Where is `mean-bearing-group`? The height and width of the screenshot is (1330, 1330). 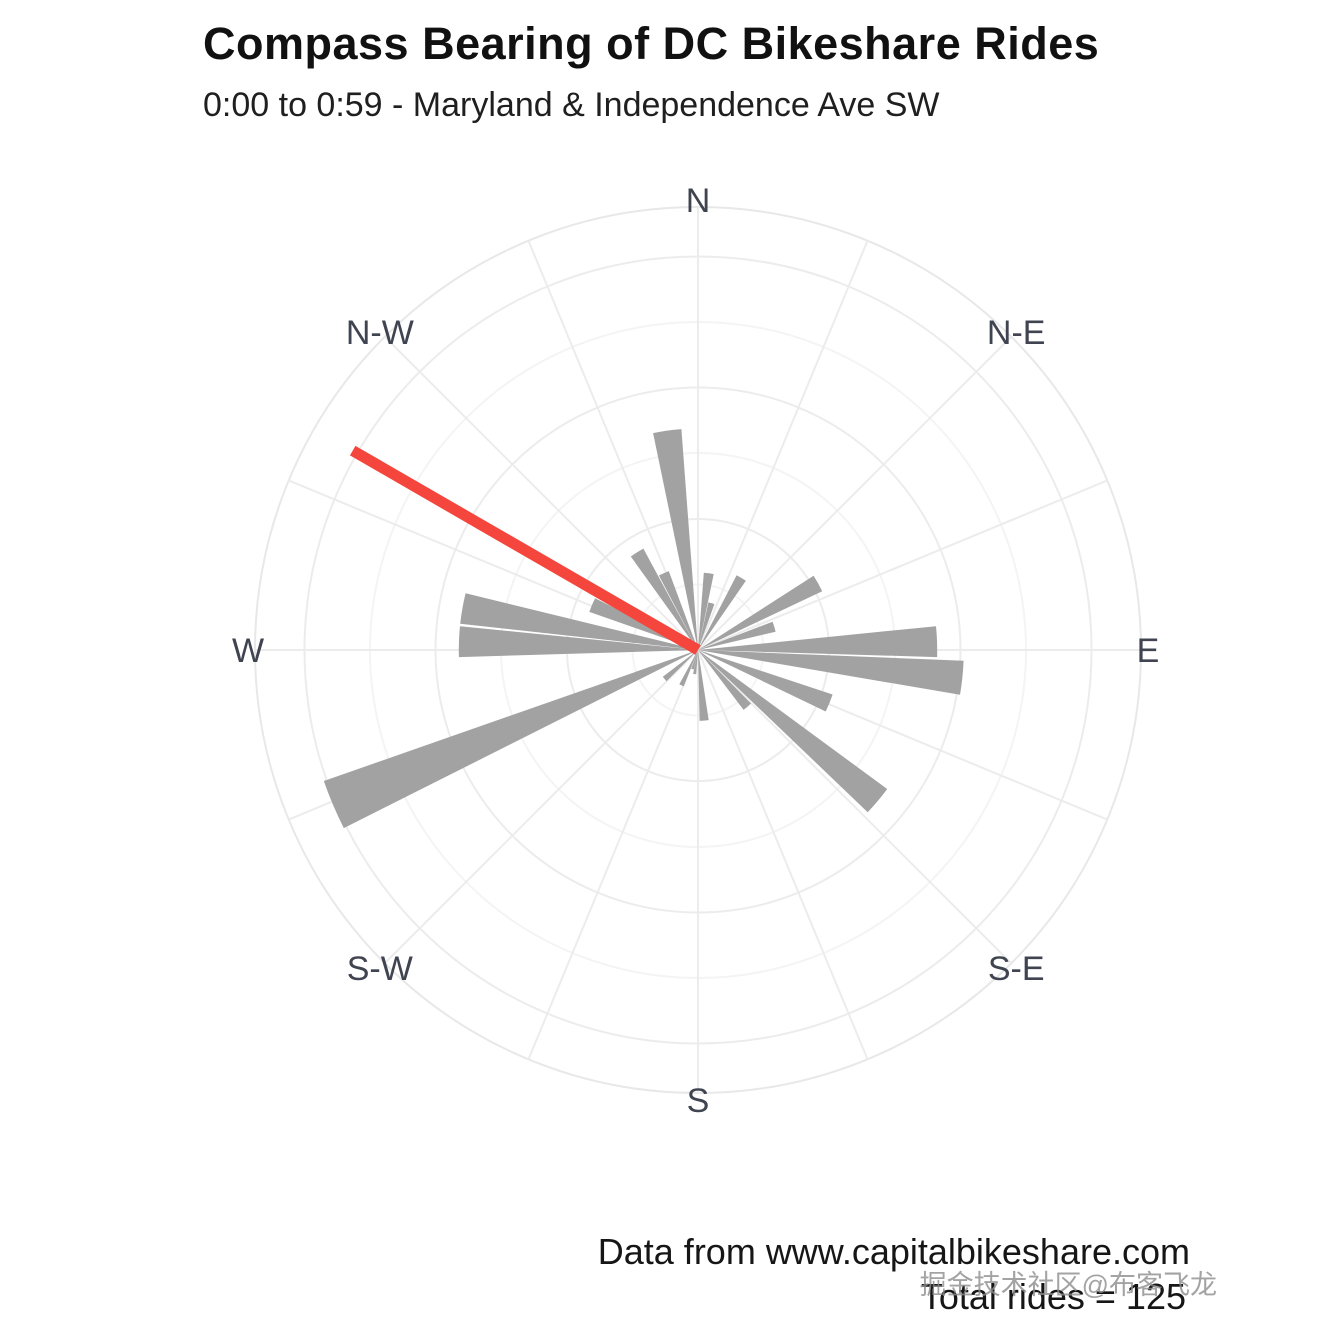 mean-bearing-group is located at coordinates (525, 550).